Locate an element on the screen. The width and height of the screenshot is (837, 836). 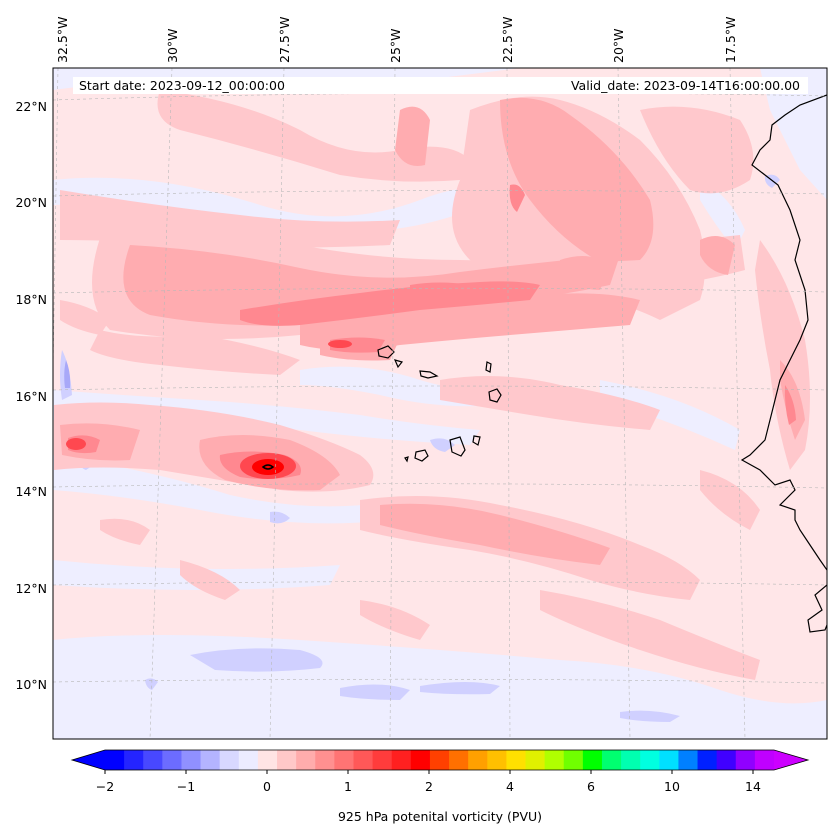
colorbar-tick-label: 2 is located at coordinates (429, 786).